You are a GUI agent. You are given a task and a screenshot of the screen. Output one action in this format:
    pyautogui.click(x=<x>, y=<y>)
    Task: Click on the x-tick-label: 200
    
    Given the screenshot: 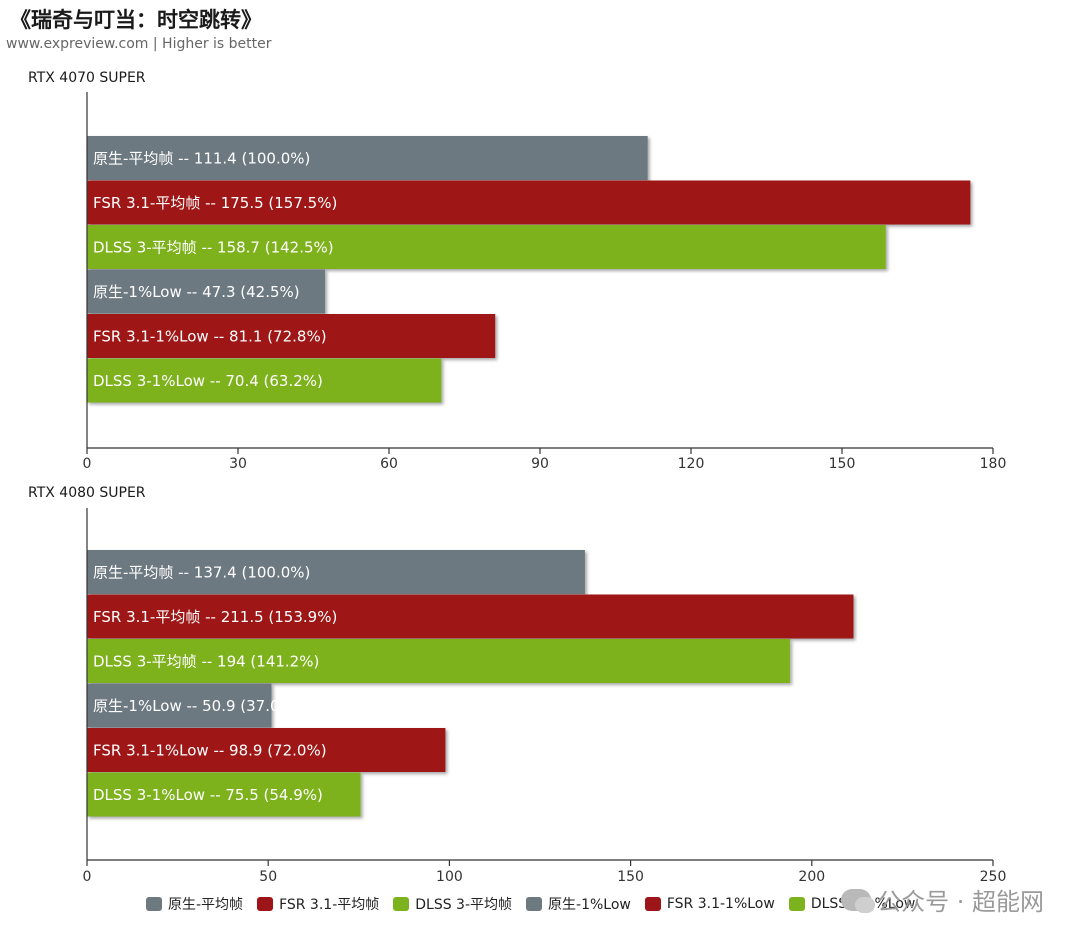 What is the action you would take?
    pyautogui.click(x=811, y=877)
    